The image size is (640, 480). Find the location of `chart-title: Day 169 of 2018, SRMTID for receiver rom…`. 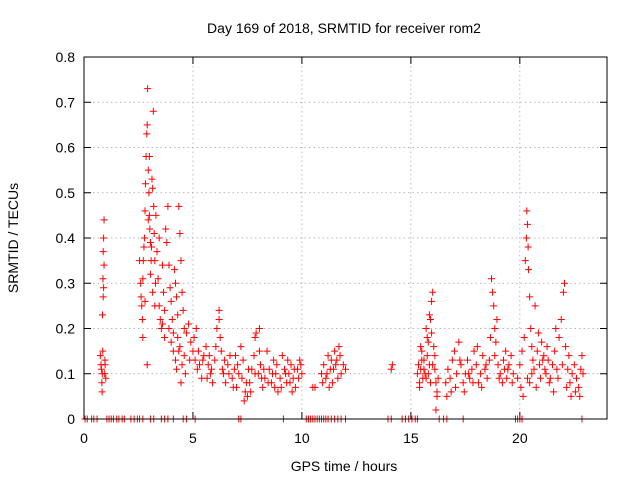

chart-title: Day 169 of 2018, SRMTID for receiver rom… is located at coordinates (344, 28).